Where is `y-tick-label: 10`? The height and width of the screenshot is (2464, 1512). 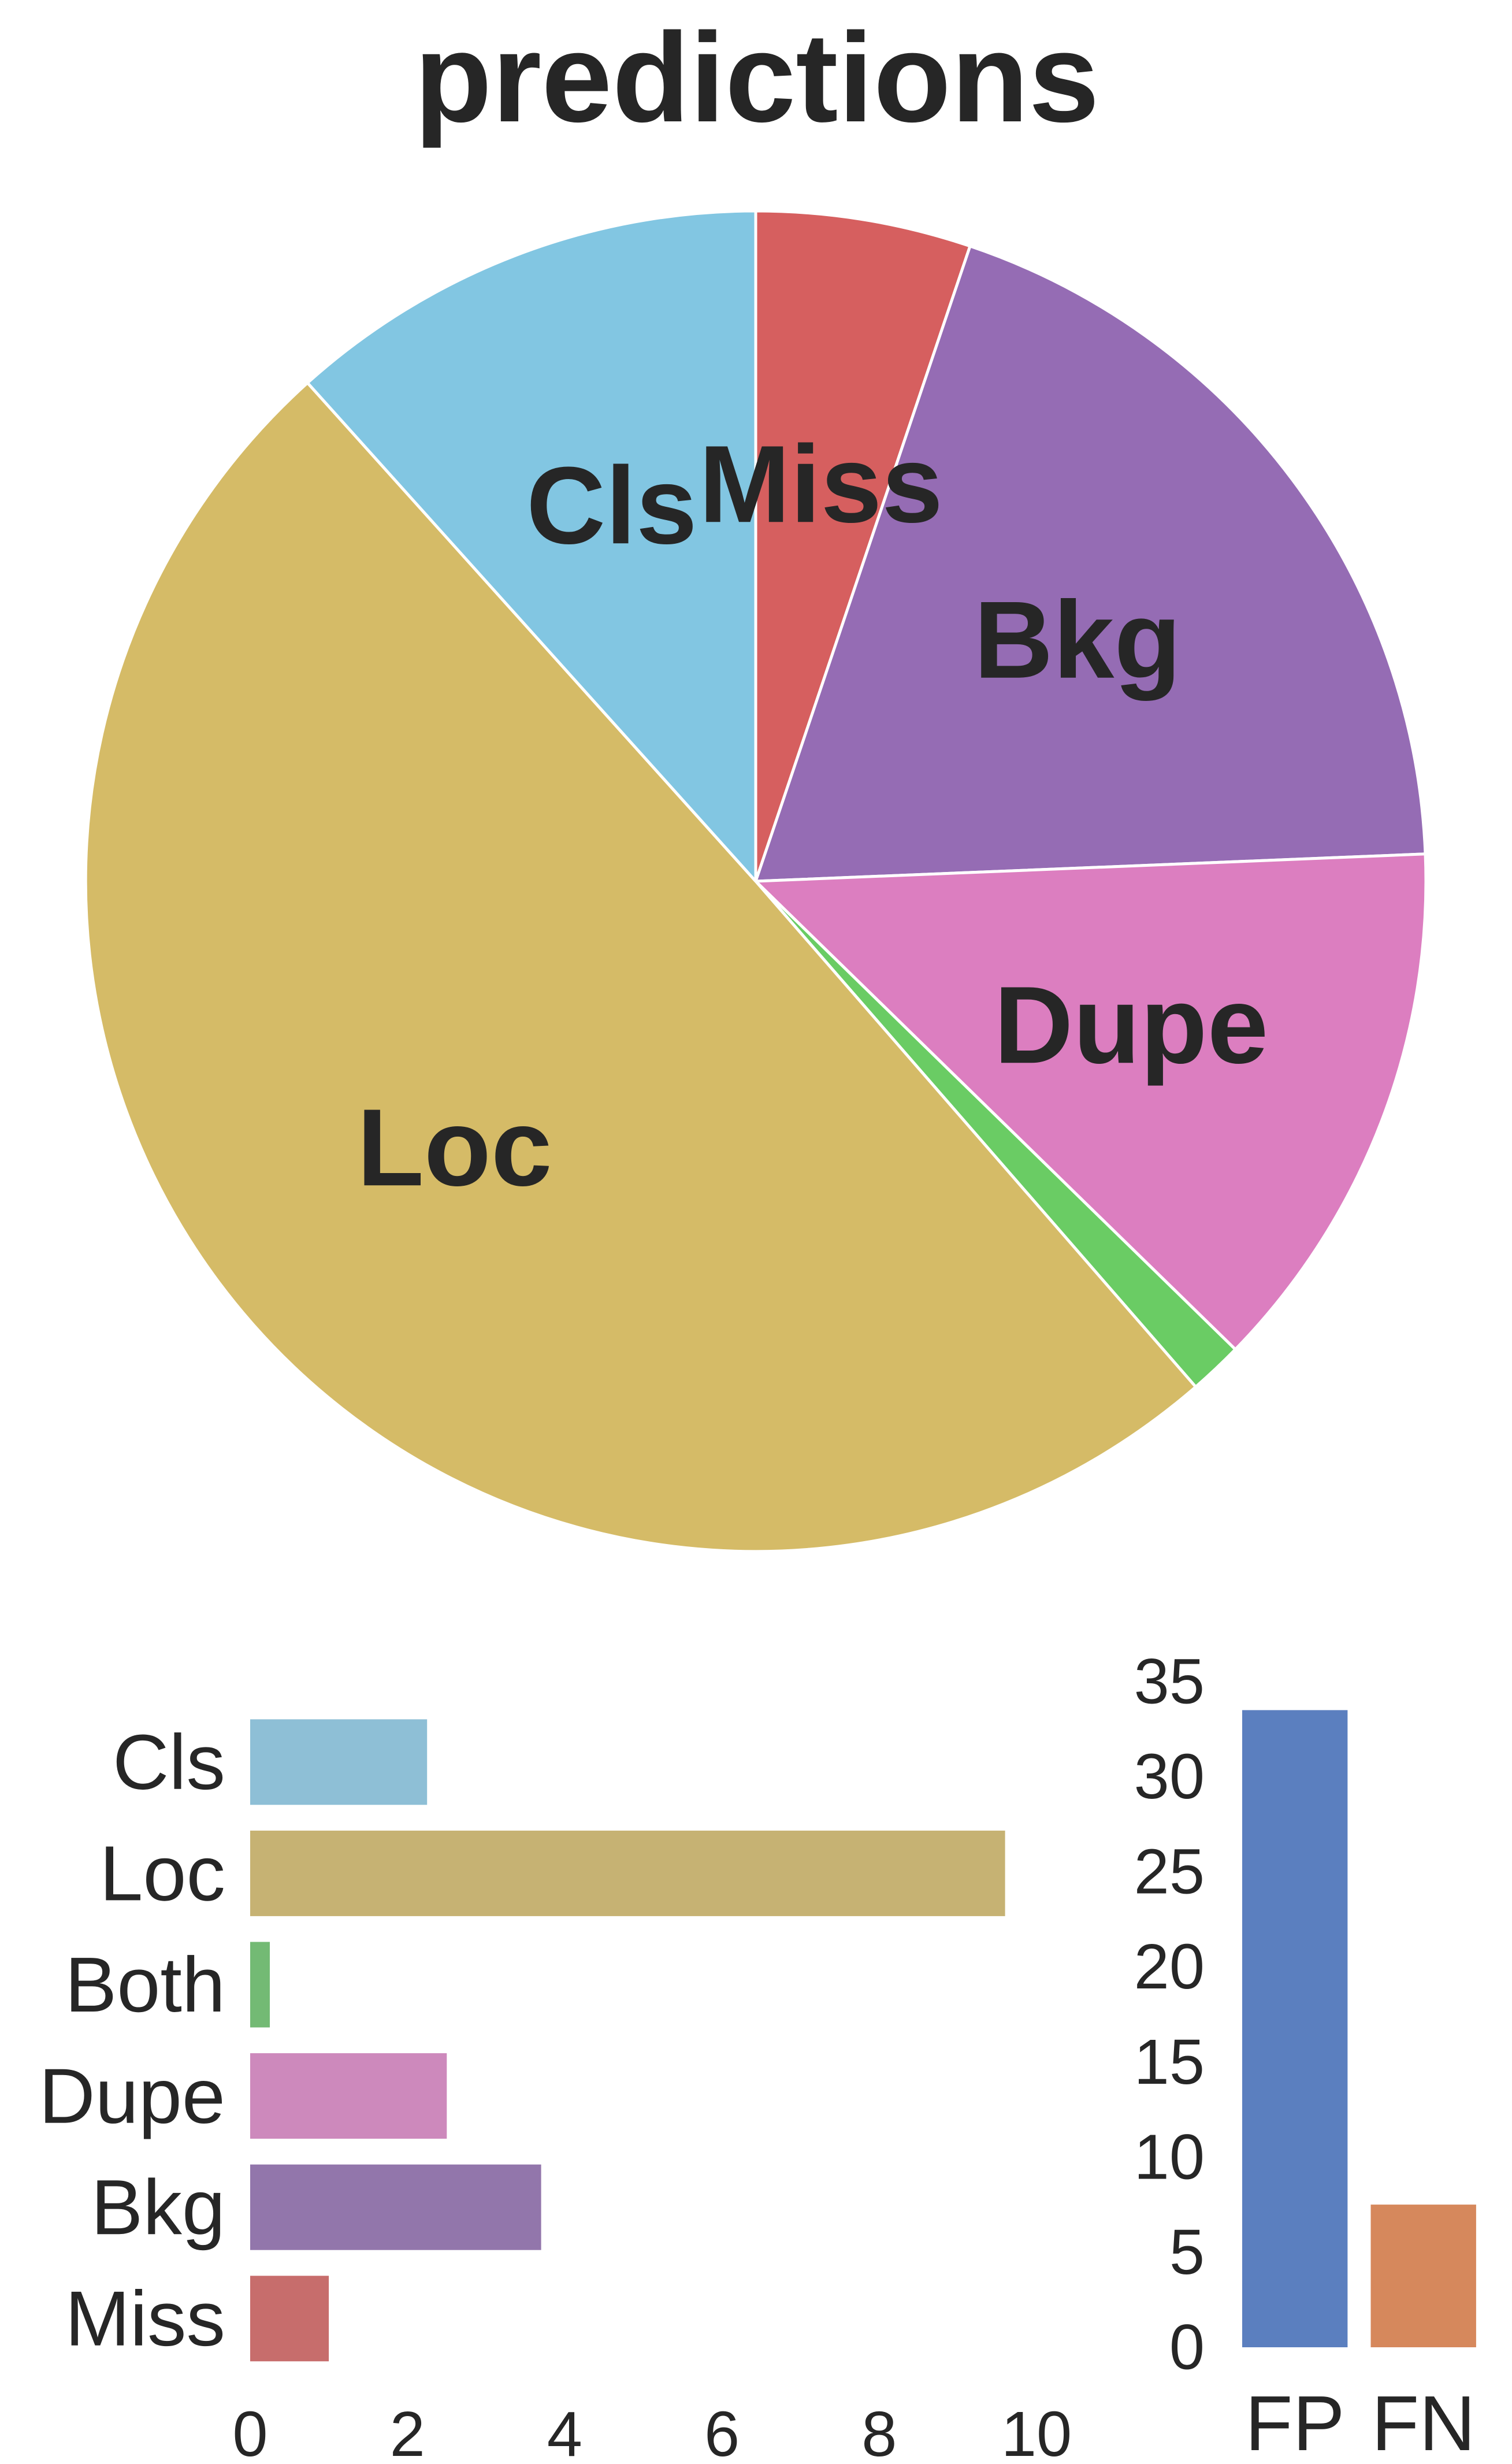
y-tick-label: 10 is located at coordinates (1169, 2156).